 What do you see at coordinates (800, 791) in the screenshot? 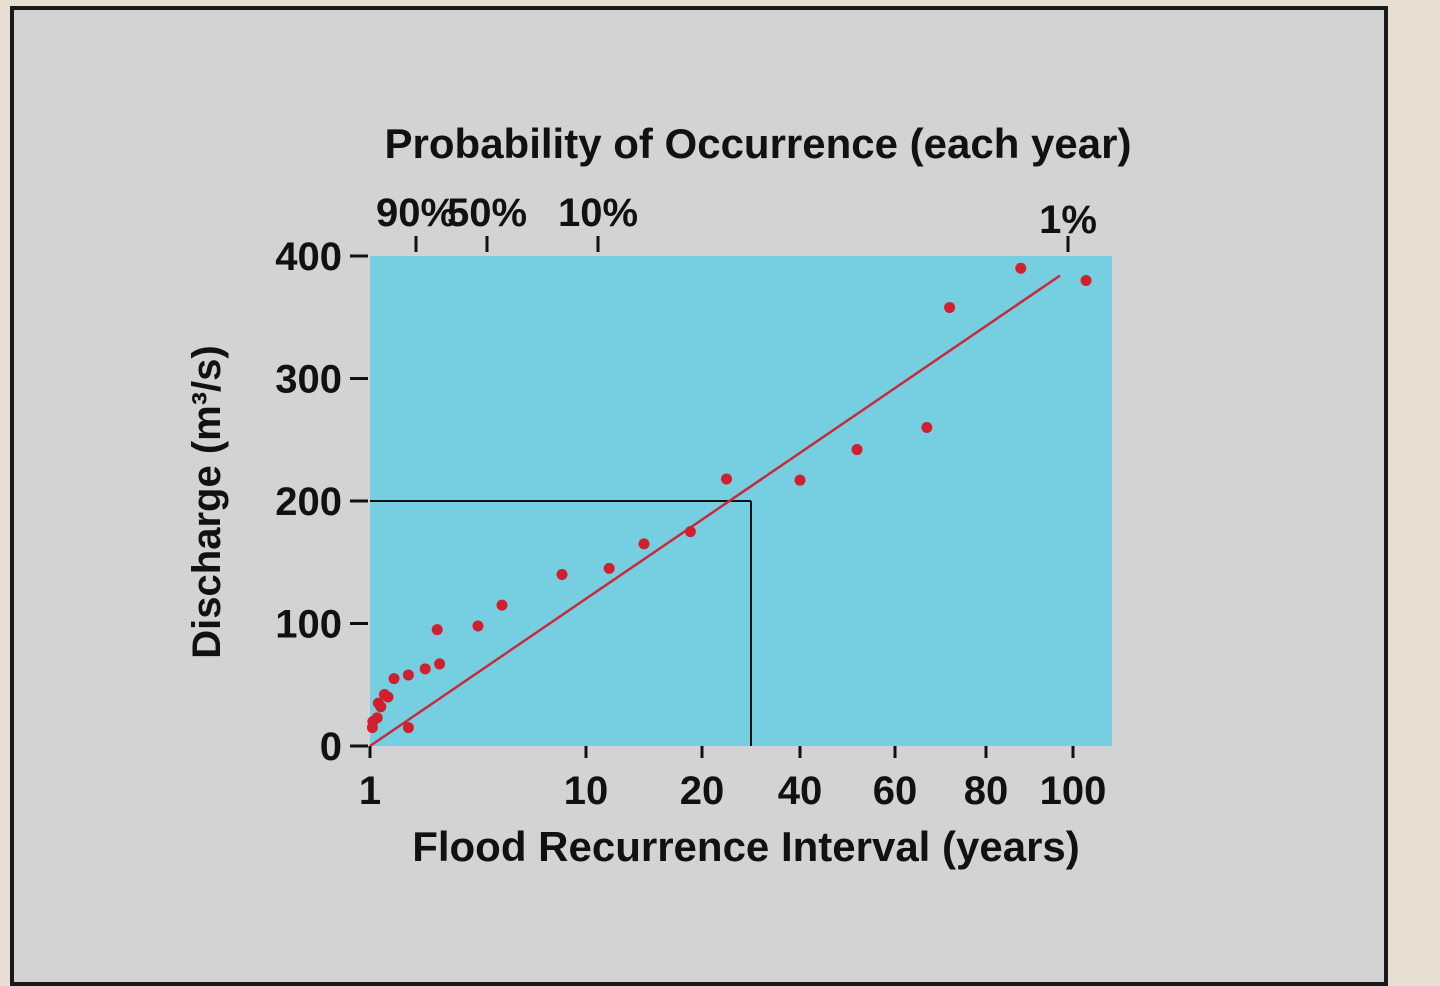
I see `x-tick-label: 40` at bounding box center [800, 791].